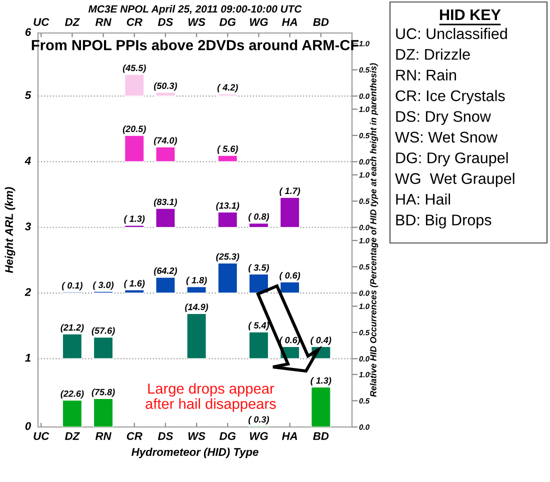  Describe the element at coordinates (134, 284) in the screenshot. I see `annotation: ( 1.6)` at that location.